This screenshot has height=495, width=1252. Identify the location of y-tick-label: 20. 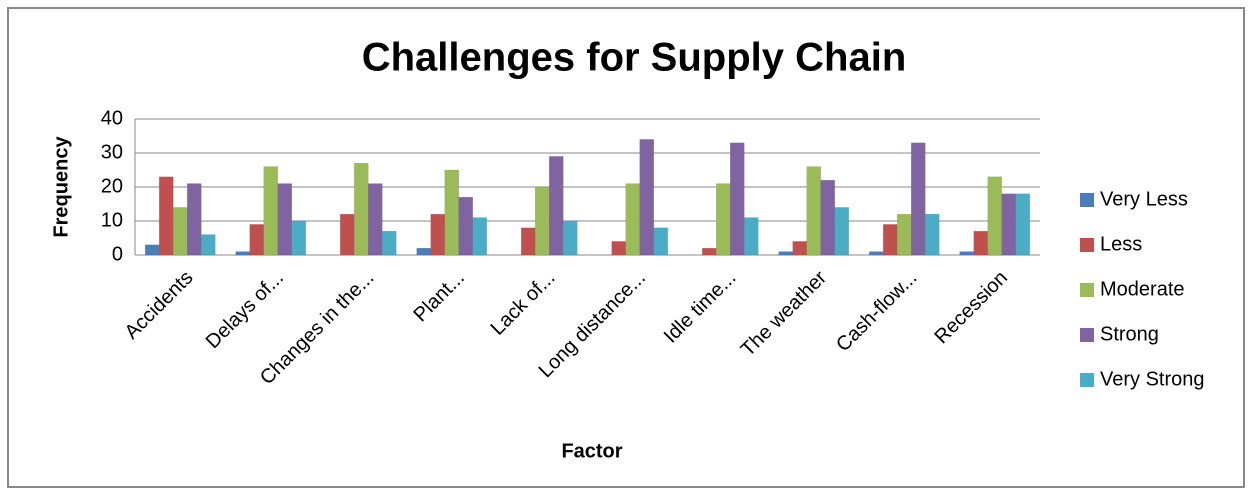
(112, 186).